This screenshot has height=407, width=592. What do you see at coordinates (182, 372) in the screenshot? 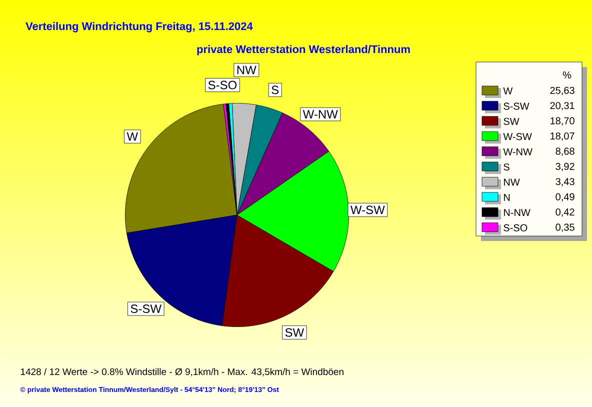
I see `text: 1428 / 12 Werte -> 0.8% Windstille - Ø 9,1km/h - Max. 43,5km/h = Windböen` at bounding box center [182, 372].